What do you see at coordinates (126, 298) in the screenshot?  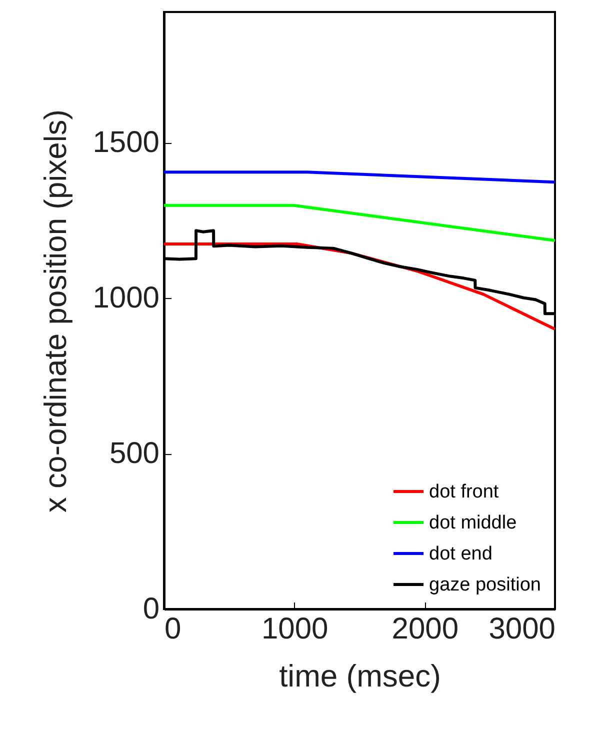 I see `y-tick-label: 1000` at bounding box center [126, 298].